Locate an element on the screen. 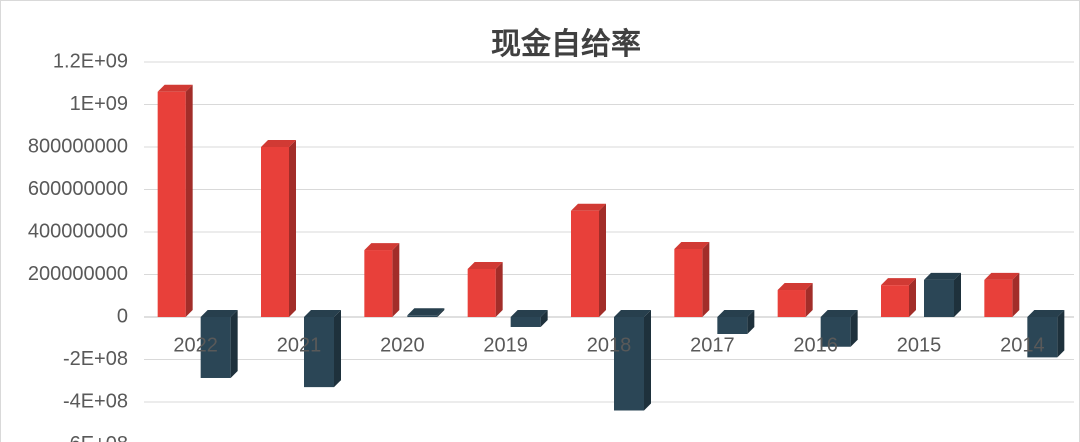 The image size is (1080, 442). x-tick-label: 2021 is located at coordinates (299, 345).